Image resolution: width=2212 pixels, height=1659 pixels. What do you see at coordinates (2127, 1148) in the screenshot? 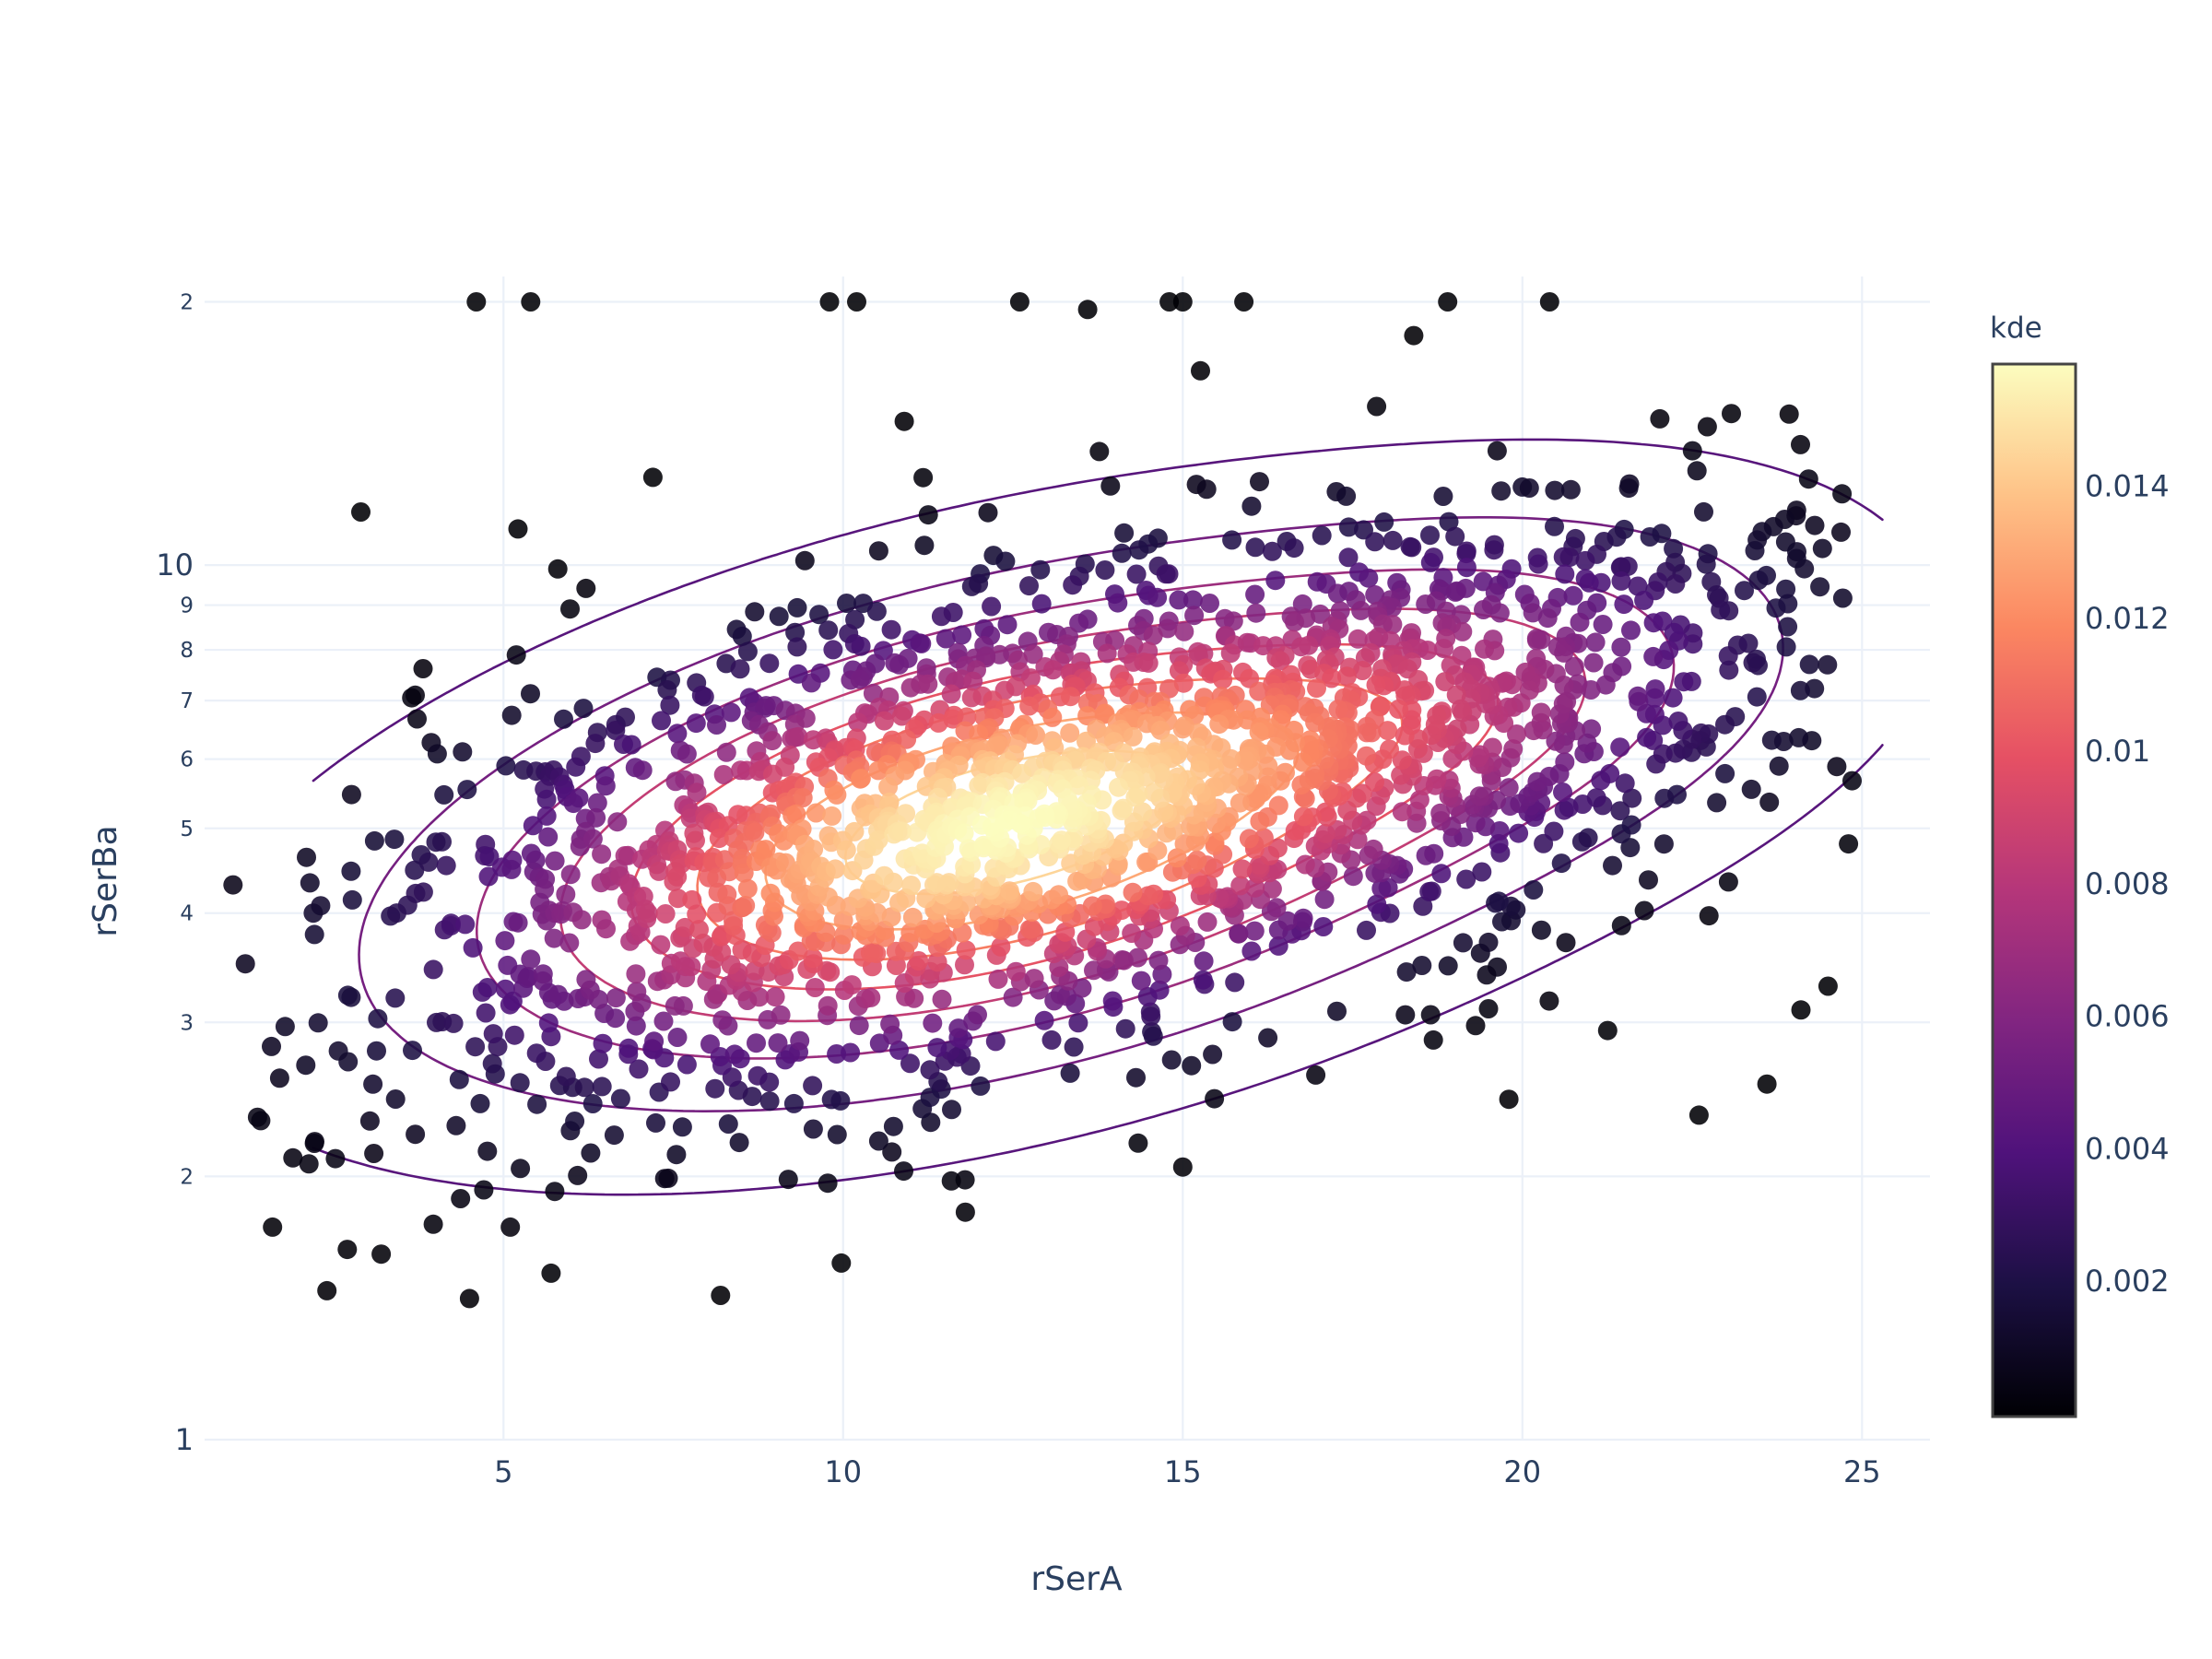
I see `colorbar-tick-label: 0.004` at bounding box center [2127, 1148].